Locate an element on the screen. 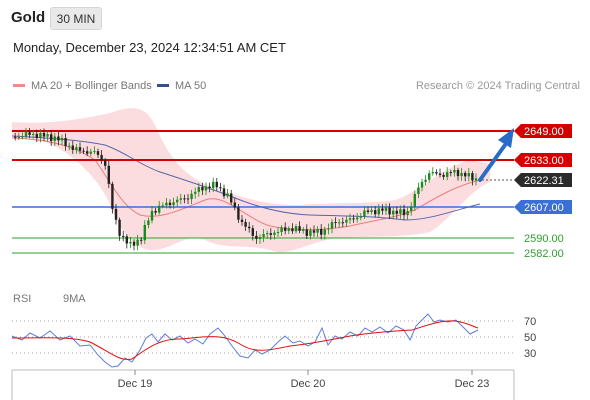 The width and height of the screenshot is (590, 400). rsi-ma-line is located at coordinates (245, 340).